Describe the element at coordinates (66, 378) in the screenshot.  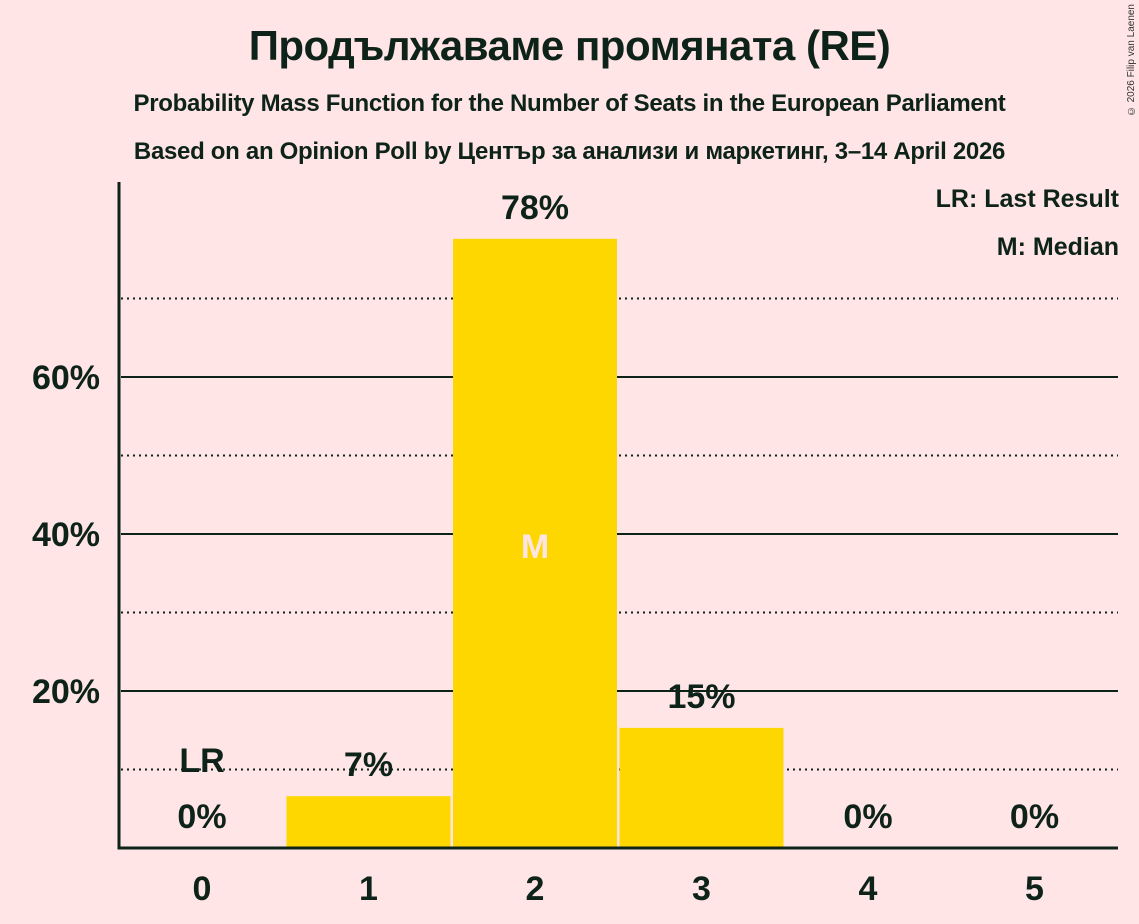
I see `y-tick-label: 60%` at that location.